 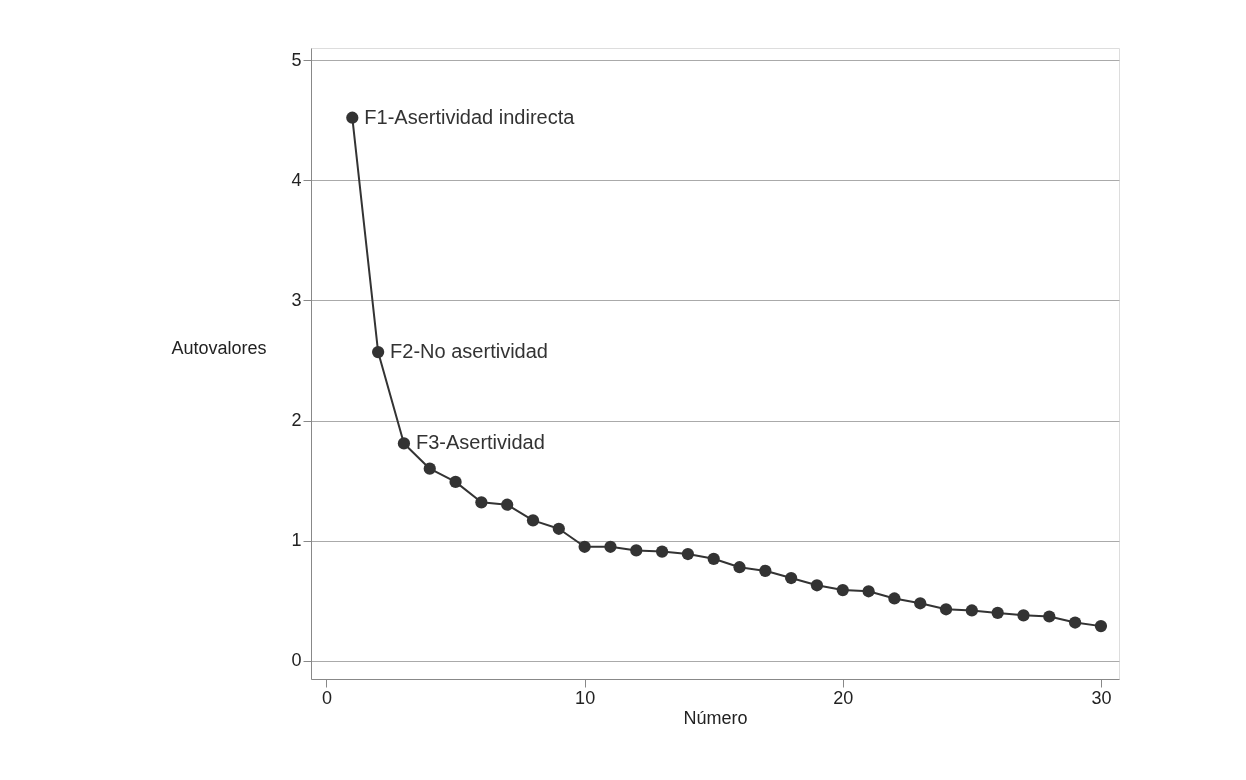 What do you see at coordinates (469, 351) in the screenshot?
I see `annotation: F2-No asertividad` at bounding box center [469, 351].